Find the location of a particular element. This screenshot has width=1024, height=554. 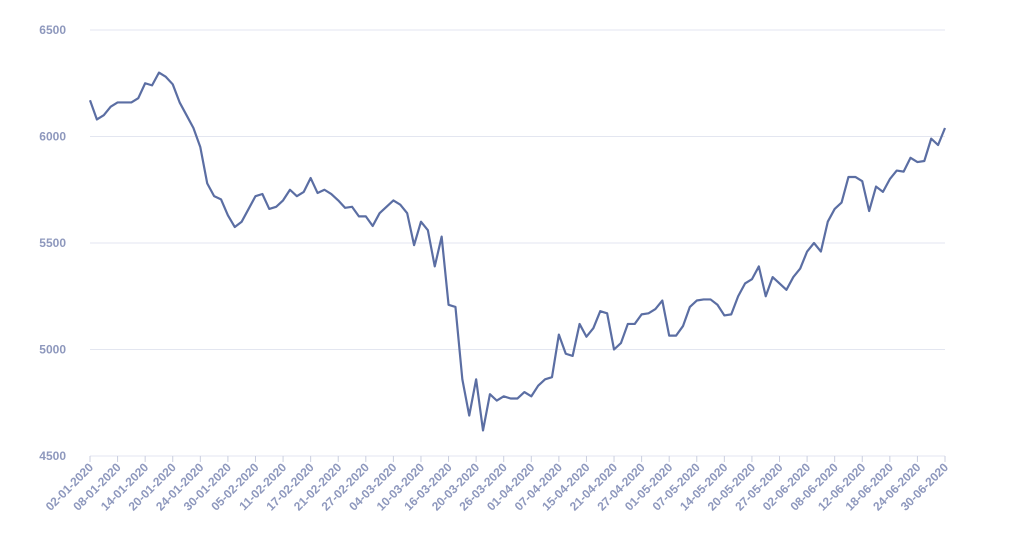

y-tick-label: 5500 is located at coordinates (52, 243).